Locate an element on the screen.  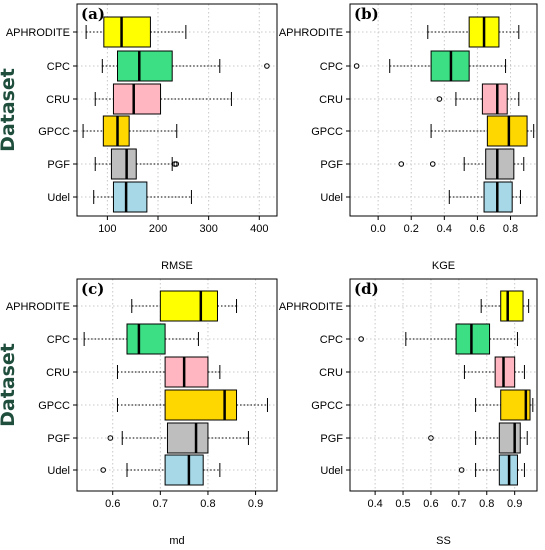
x-tick-label: 0.5 is located at coordinates (402, 504).